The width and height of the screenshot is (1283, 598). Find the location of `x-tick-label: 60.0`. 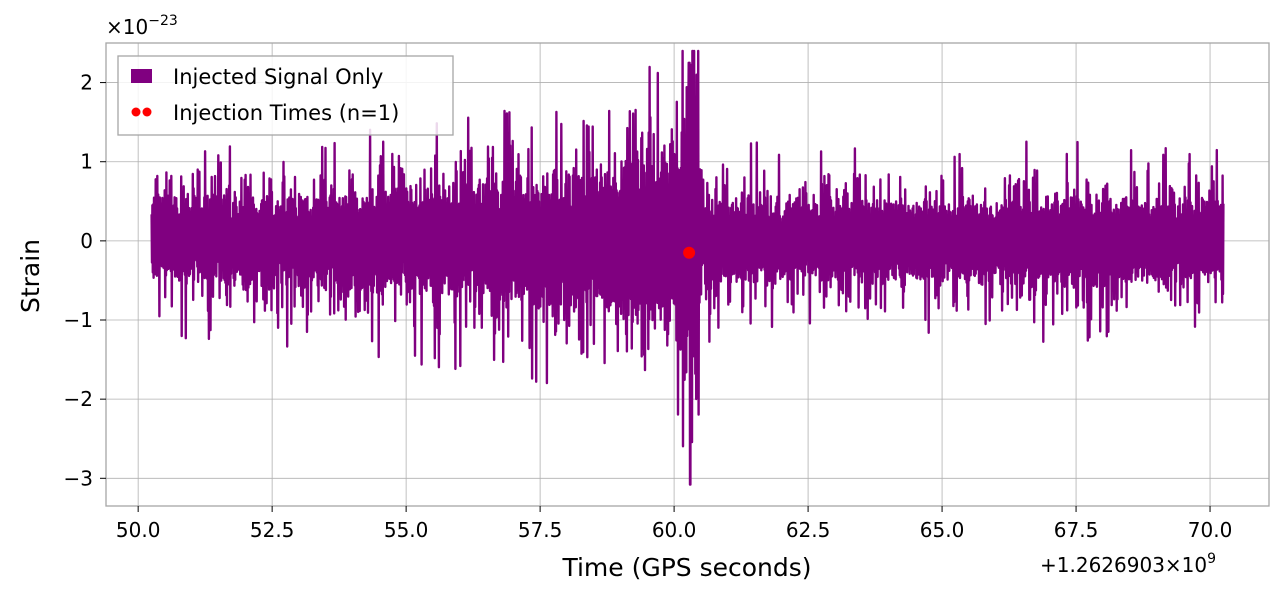

x-tick-label: 60.0 is located at coordinates (674, 530).